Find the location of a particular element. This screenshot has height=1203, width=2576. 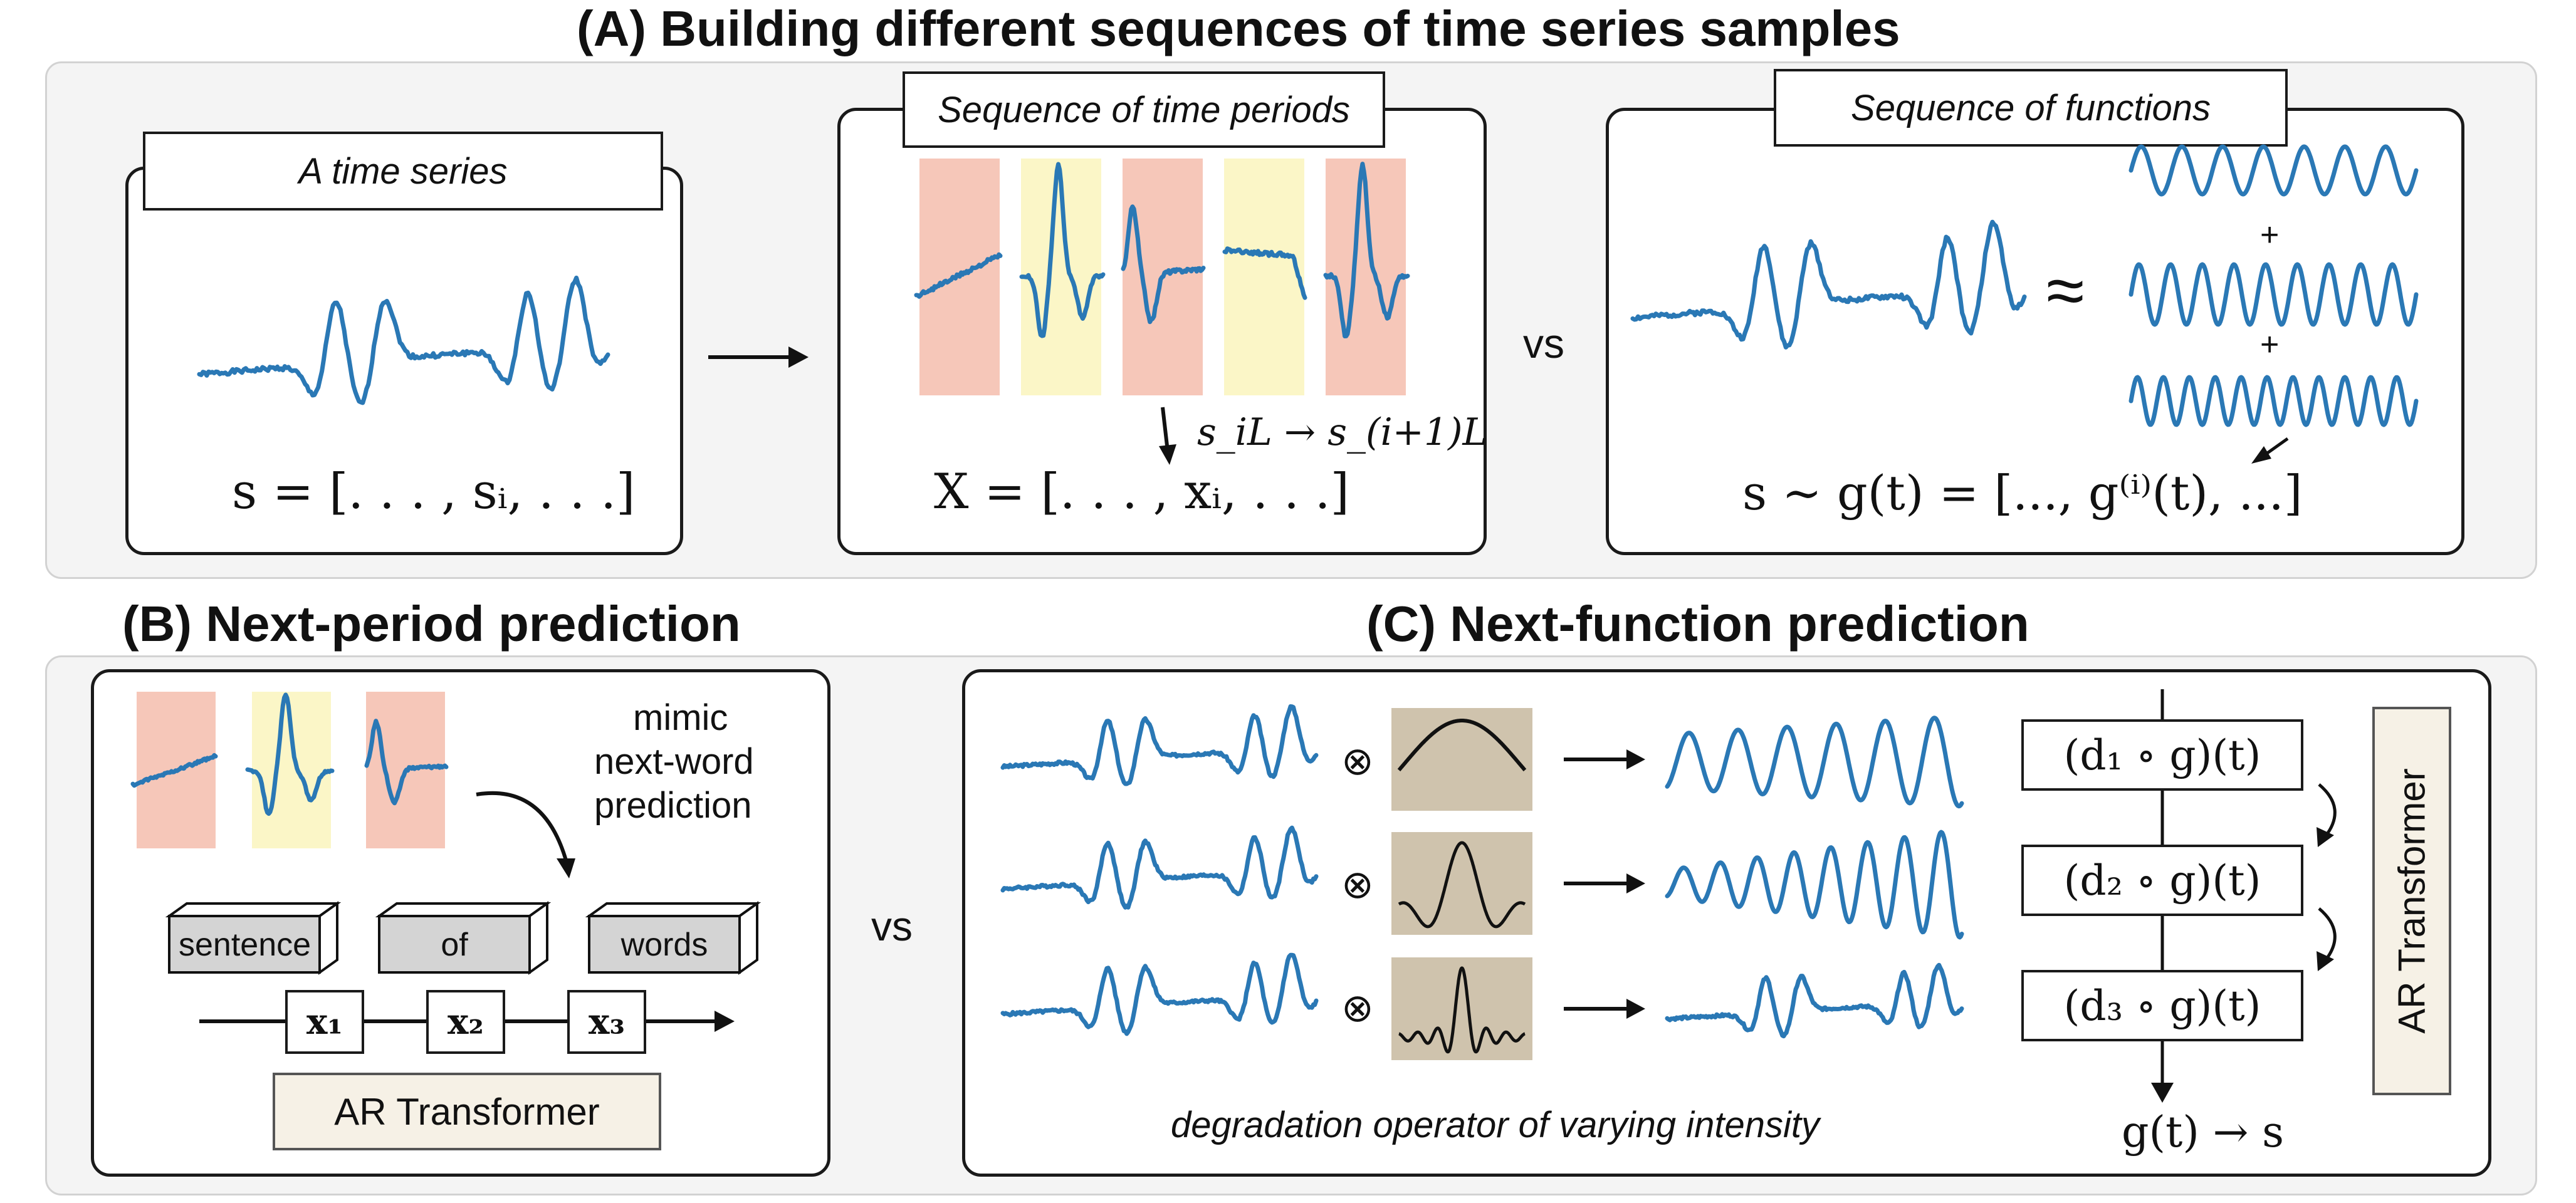

time-series-label: A time series is located at coordinates (403, 172).